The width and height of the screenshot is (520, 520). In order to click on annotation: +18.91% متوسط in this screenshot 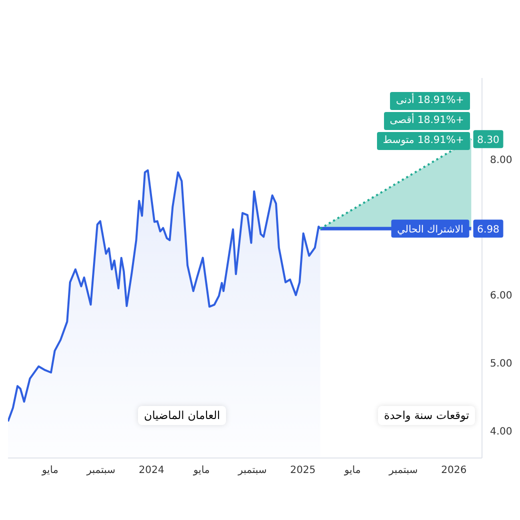, I will do `click(423, 141)`.